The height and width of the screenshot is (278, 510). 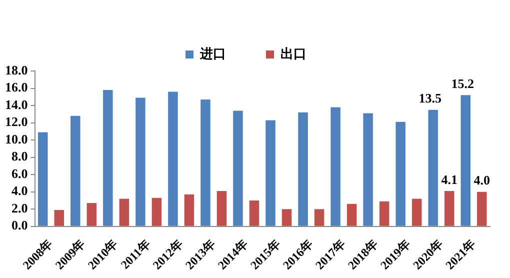 What do you see at coordinates (16, 87) in the screenshot?
I see `y-tick-label: 16.0` at bounding box center [16, 87].